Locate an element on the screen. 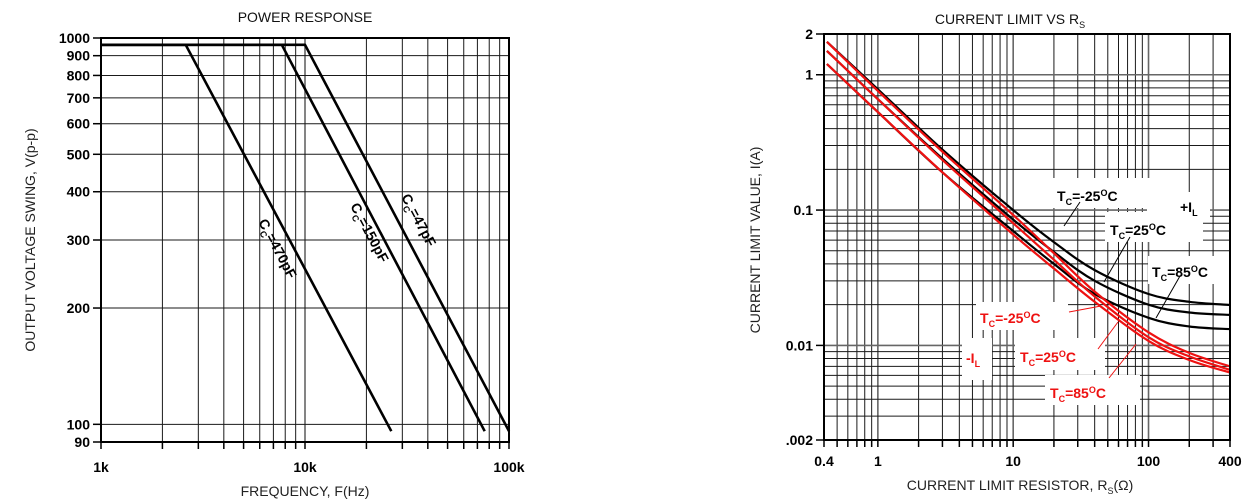 The width and height of the screenshot is (1257, 502). x-axis-label: CURRENT LIMIT RESISTOR, RS(Ω) is located at coordinates (1020, 486).